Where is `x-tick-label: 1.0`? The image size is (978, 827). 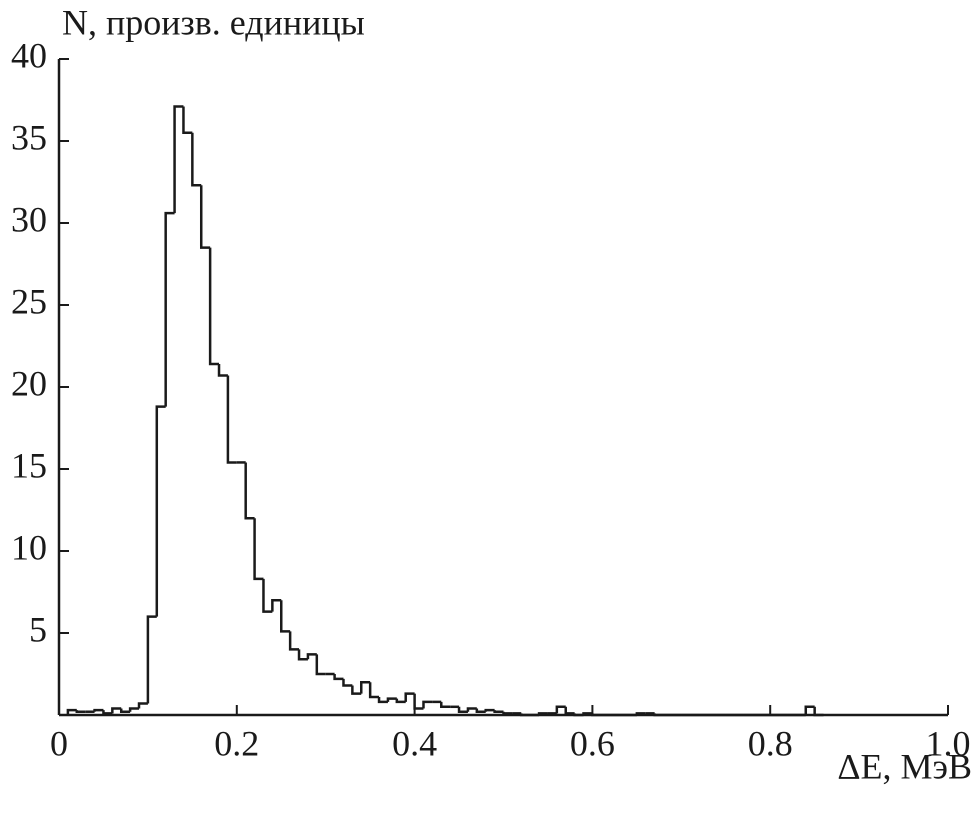 x-tick-label: 1.0 is located at coordinates (948, 743).